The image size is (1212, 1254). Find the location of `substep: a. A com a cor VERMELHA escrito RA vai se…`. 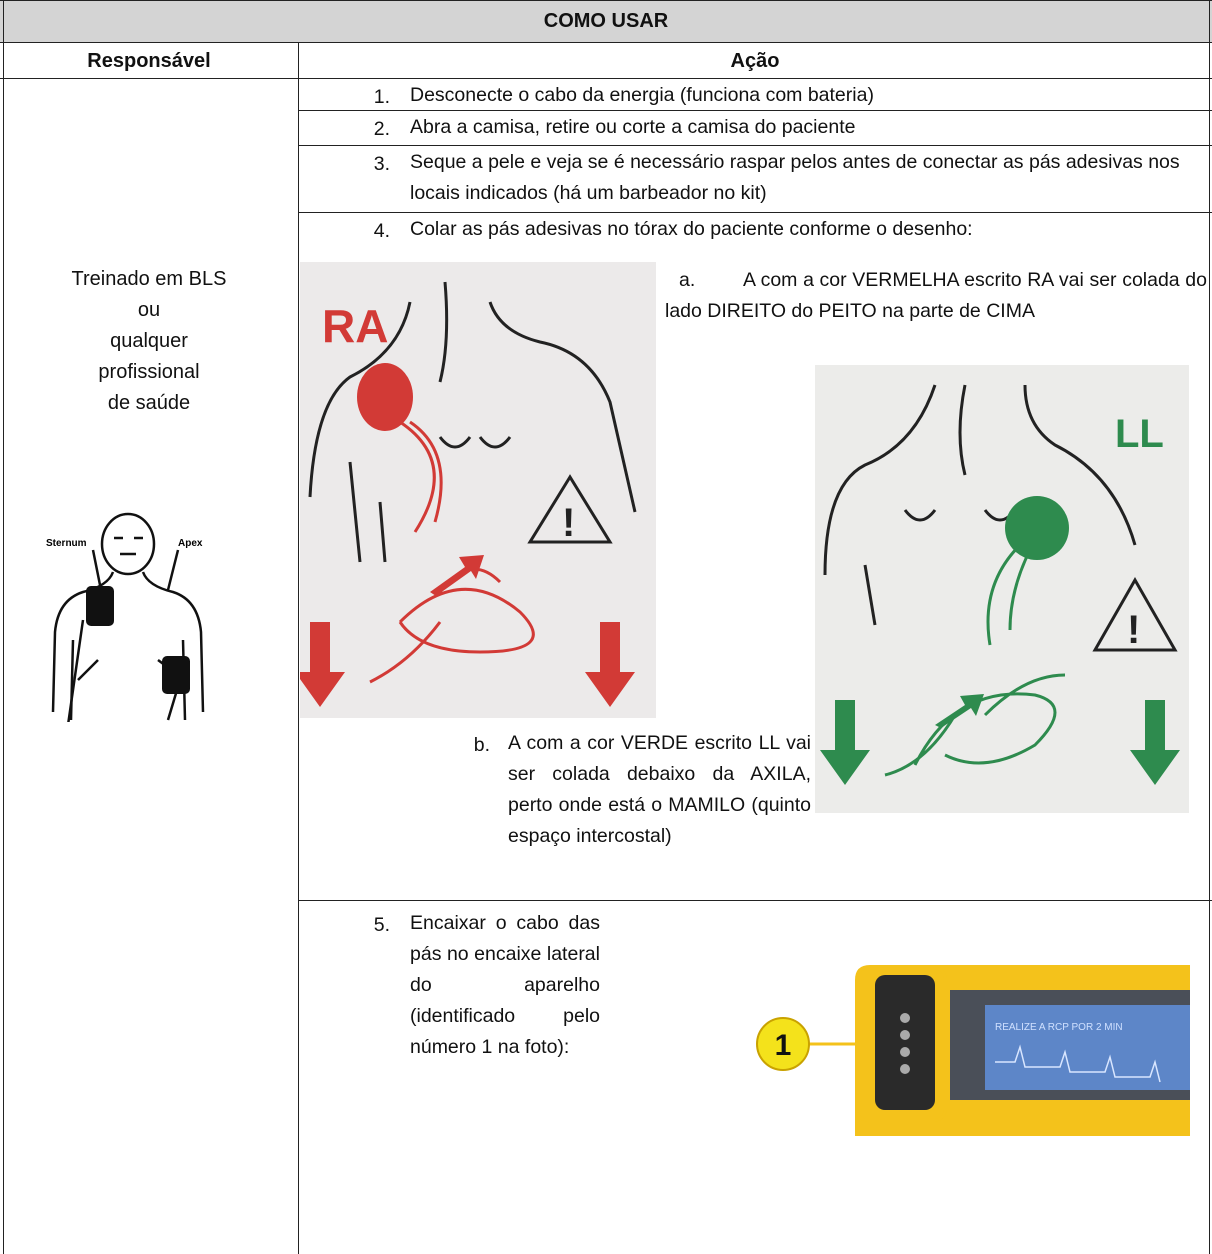

substep: a. A com a cor VERMELHA escrito RA vai se… is located at coordinates (936, 296).